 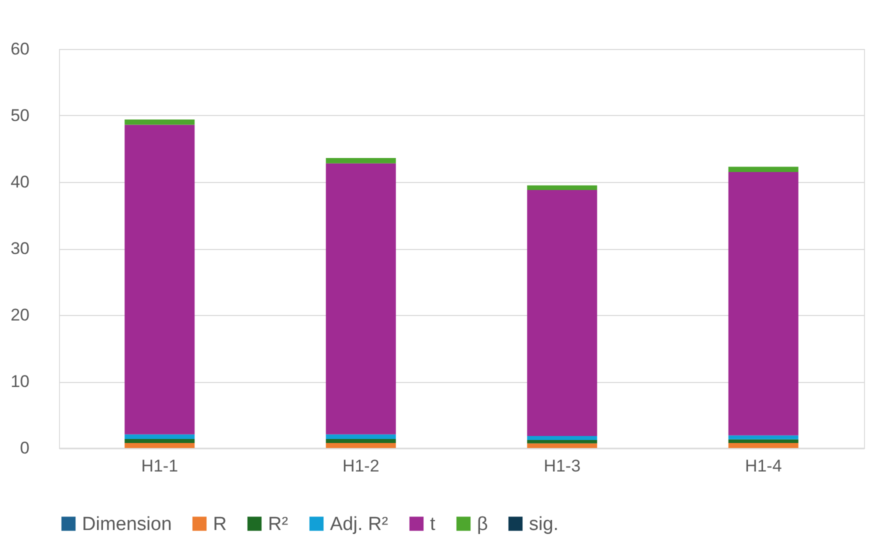 What do you see at coordinates (20, 49) in the screenshot?
I see `y-tick-label: 60` at bounding box center [20, 49].